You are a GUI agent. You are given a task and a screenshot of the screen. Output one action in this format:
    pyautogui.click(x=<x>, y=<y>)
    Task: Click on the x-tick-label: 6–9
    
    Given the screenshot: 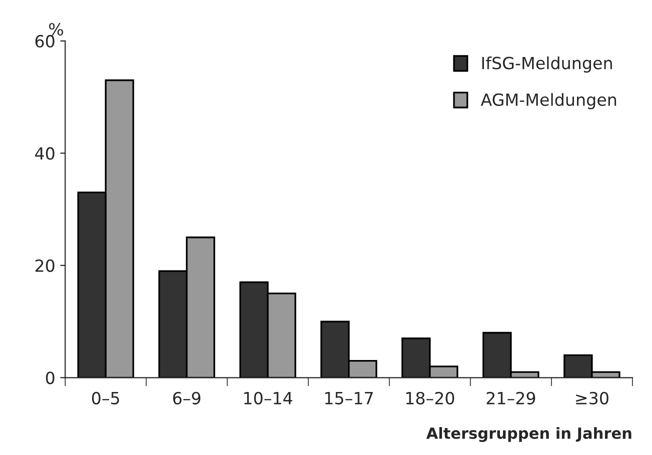 What is the action you would take?
    pyautogui.click(x=186, y=398)
    